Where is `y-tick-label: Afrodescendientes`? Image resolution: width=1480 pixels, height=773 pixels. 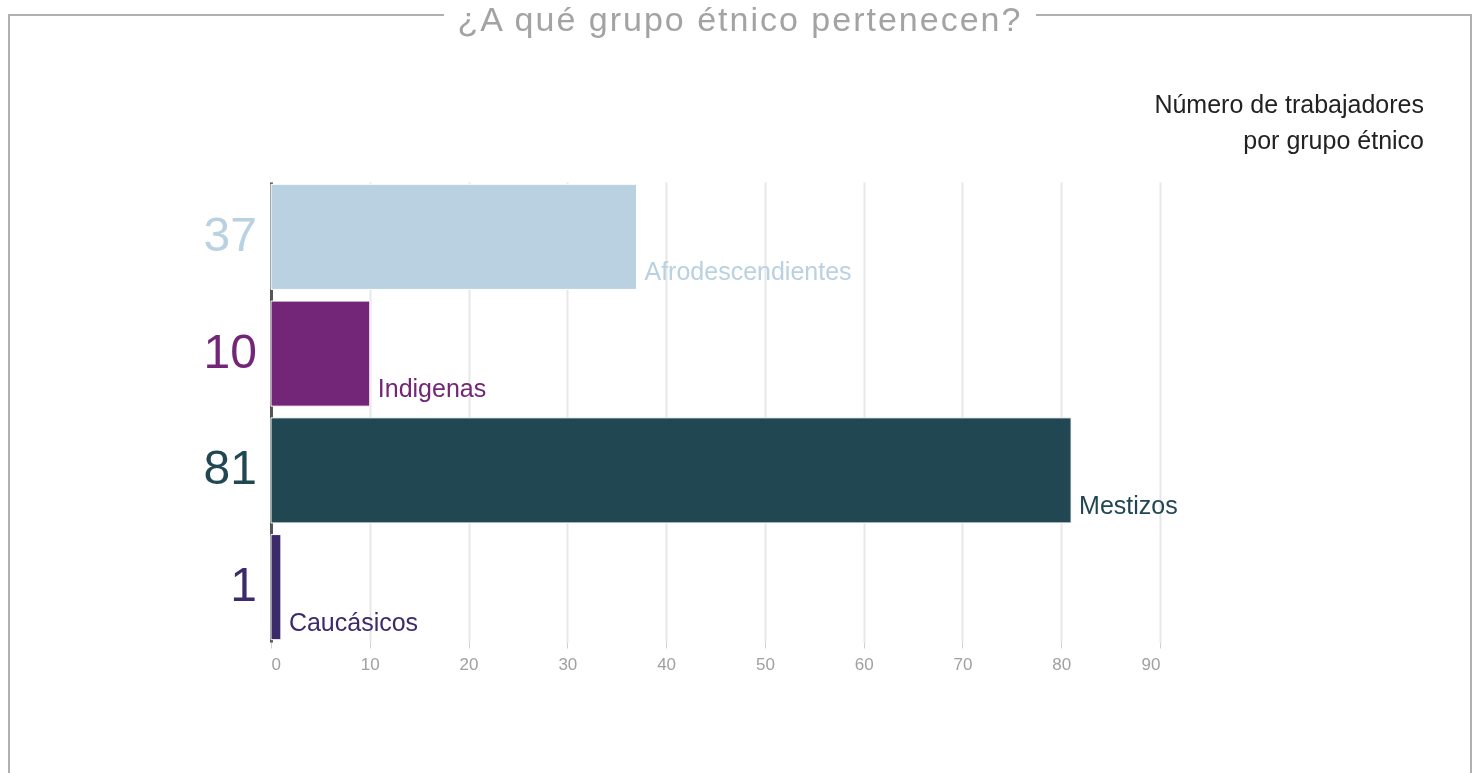
y-tick-label: Afrodescendientes is located at coordinates (748, 271).